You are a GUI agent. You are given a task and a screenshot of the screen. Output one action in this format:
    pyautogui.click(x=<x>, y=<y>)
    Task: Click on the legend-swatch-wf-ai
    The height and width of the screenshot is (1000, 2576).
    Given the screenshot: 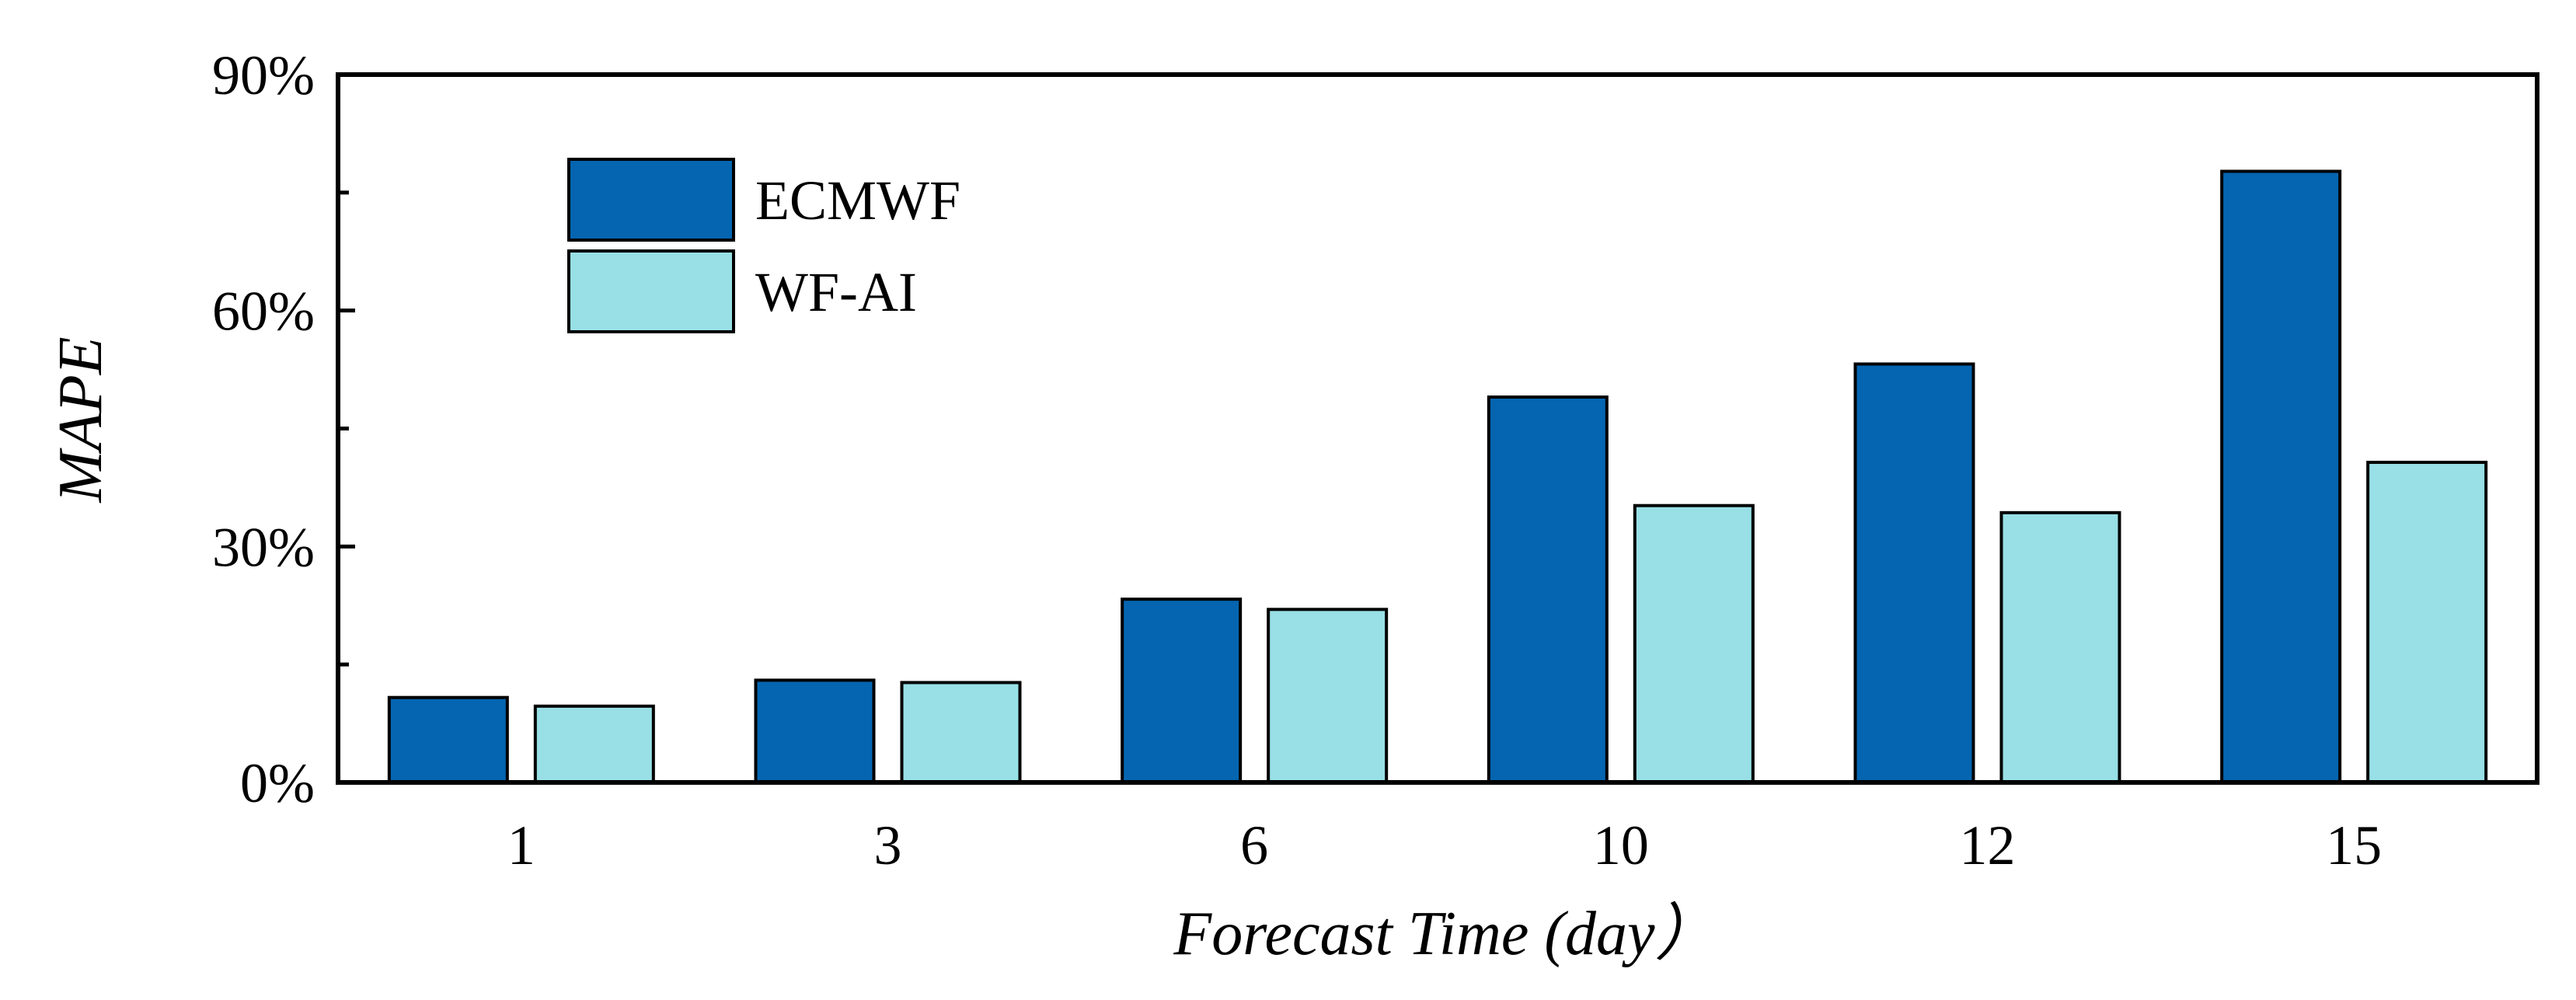 What is the action you would take?
    pyautogui.click(x=651, y=291)
    